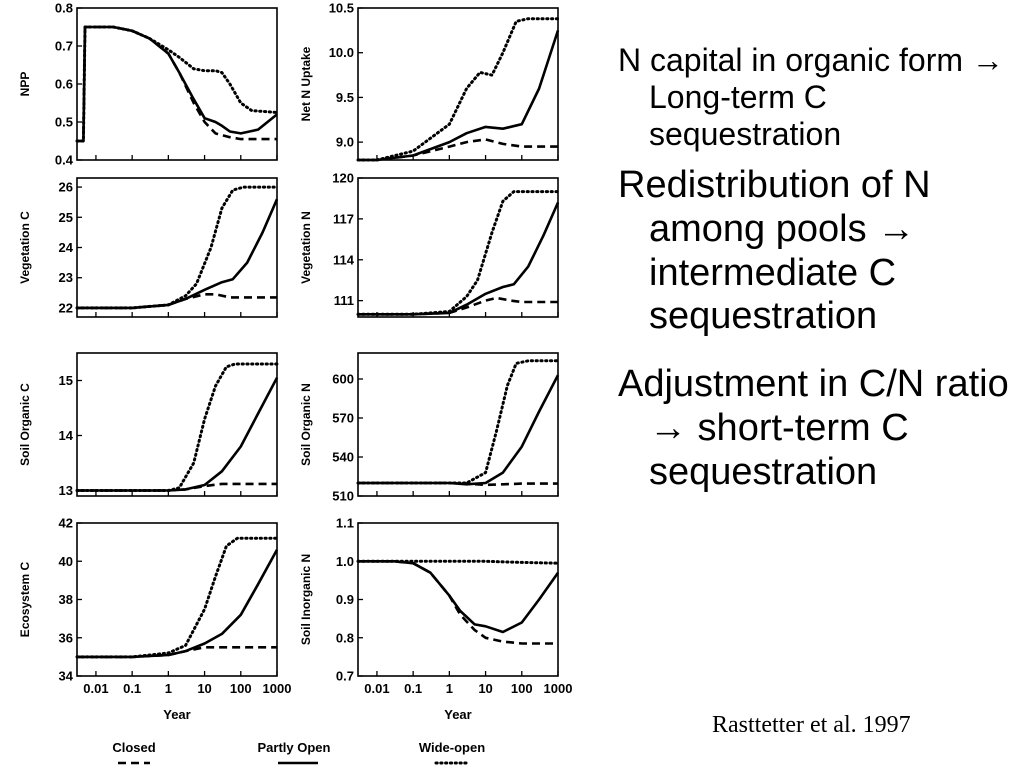 This screenshot has height=768, width=1024. I want to click on y-tick-label: 540, so click(343, 457).